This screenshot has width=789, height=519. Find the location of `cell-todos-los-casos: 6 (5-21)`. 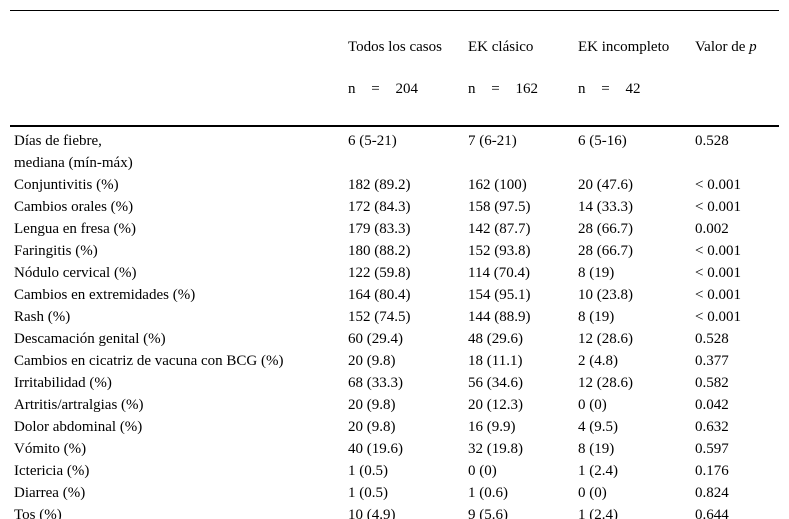

cell-todos-los-casos: 6 (5-21) is located at coordinates (372, 141).